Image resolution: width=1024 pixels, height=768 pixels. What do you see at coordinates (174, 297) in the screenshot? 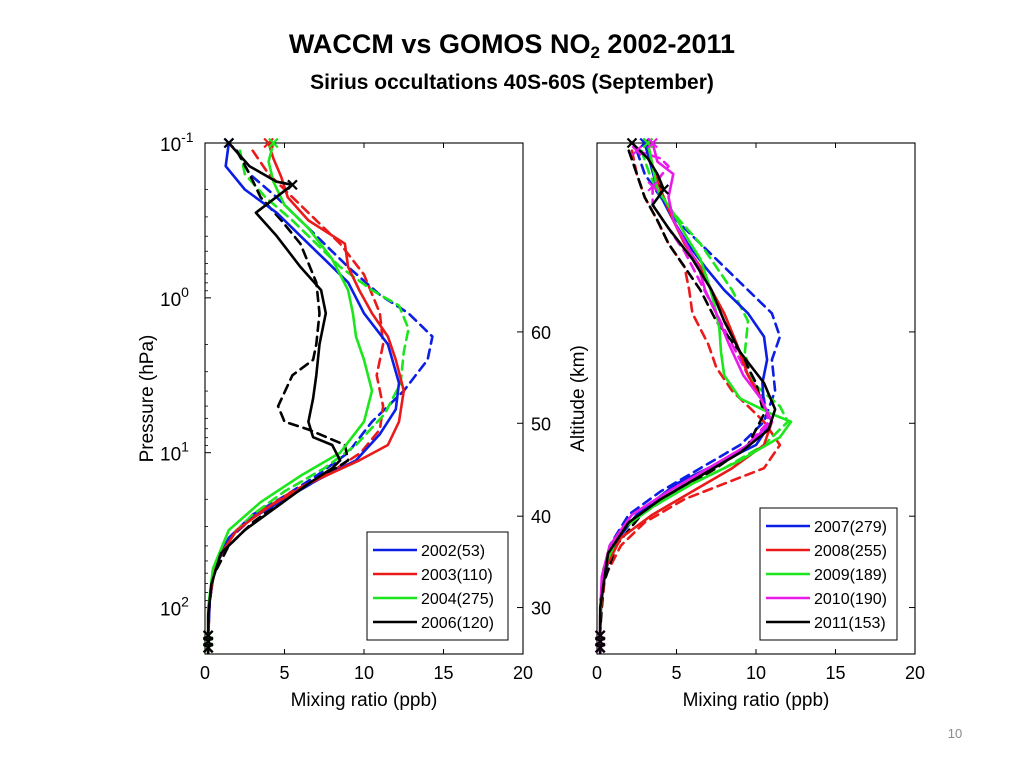
I see `y-tick-label: 10⁰` at bounding box center [174, 297].